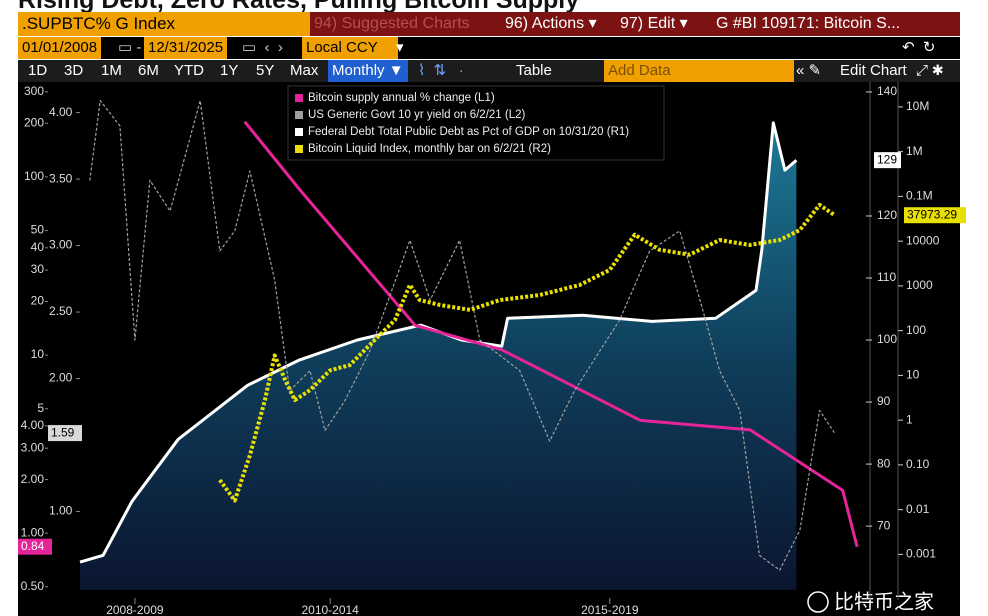 The image size is (988, 616). What do you see at coordinates (40, 408) in the screenshot?
I see `y-tick-label: 5` at bounding box center [40, 408].